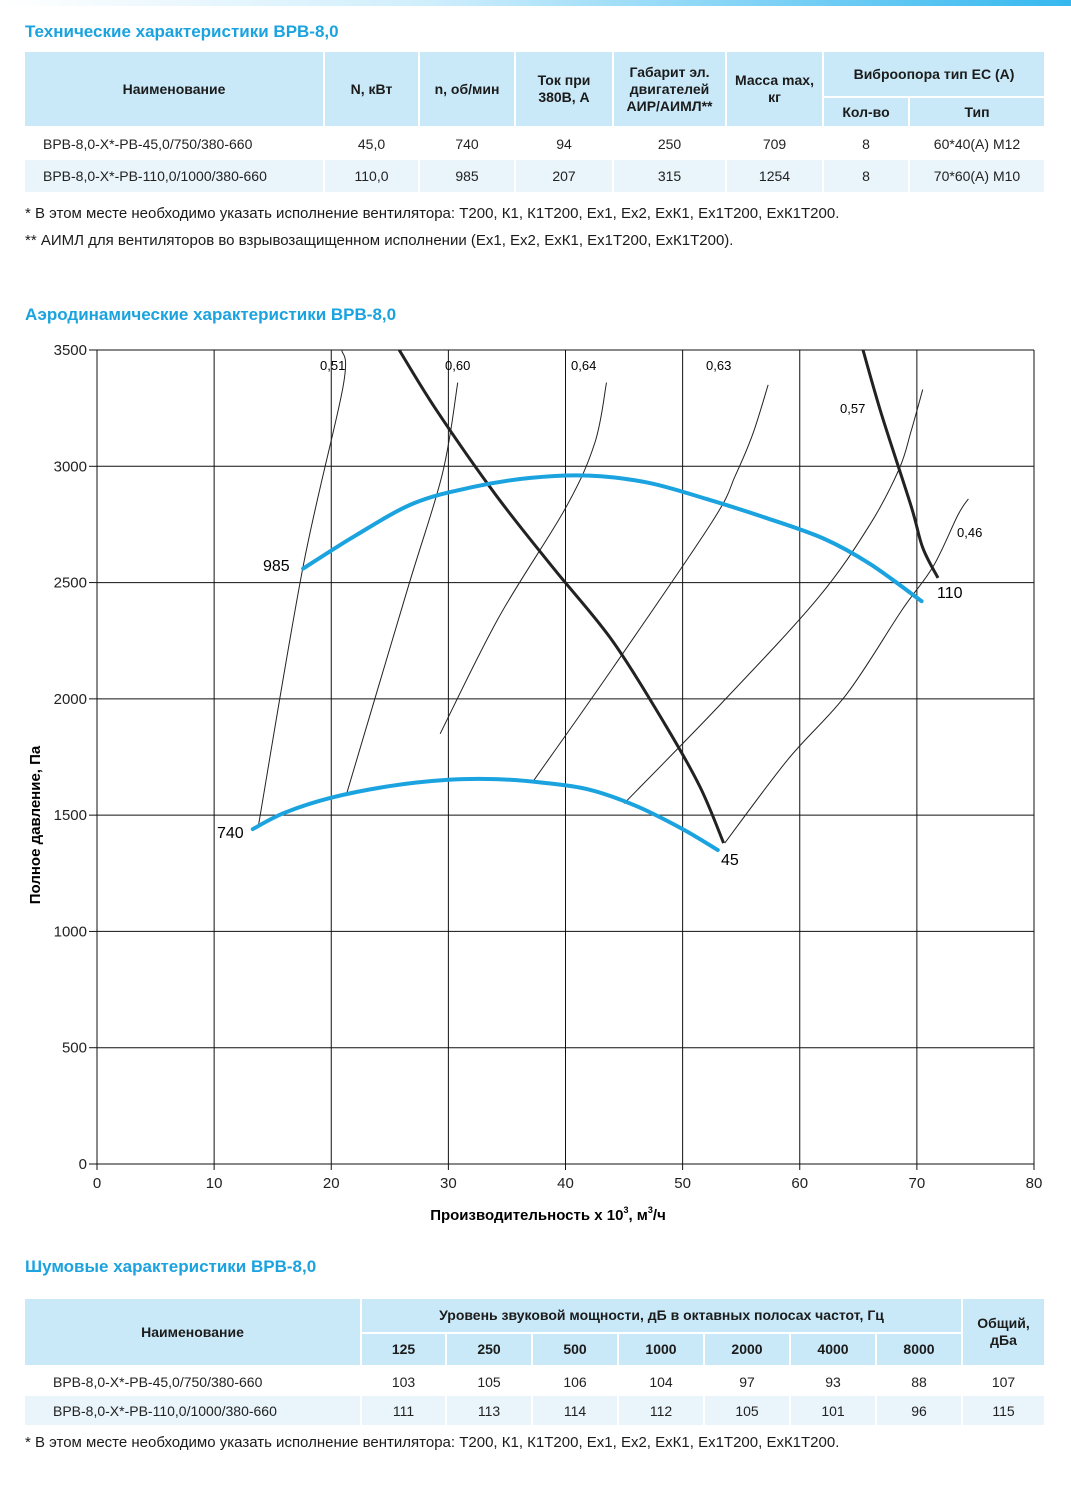 The image size is (1071, 1492). I want to click on row-qty: 8, so click(867, 144).